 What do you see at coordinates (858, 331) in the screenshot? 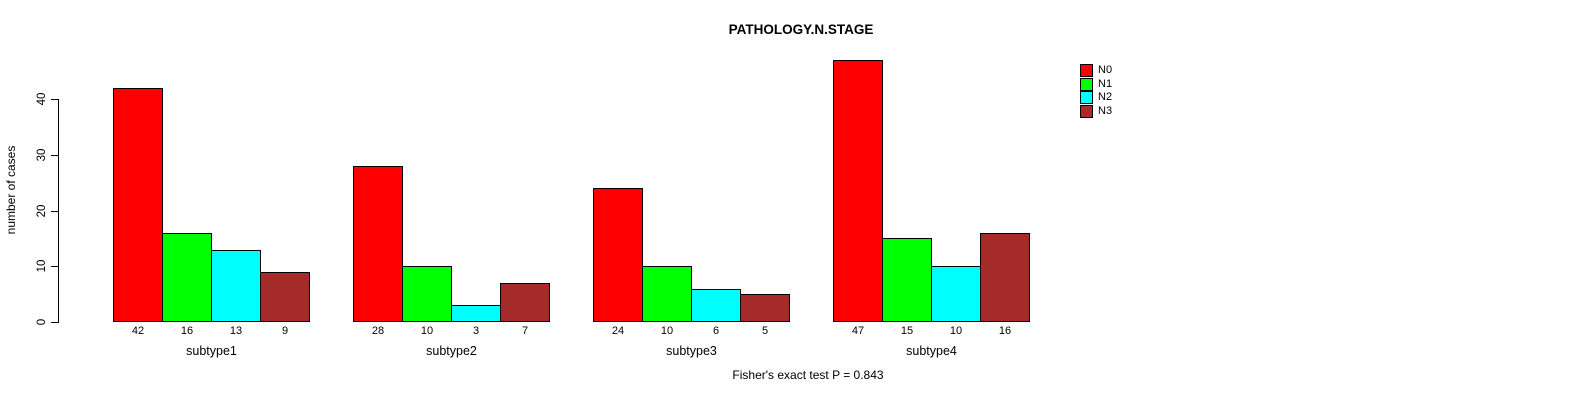
I see `bar-value-label: 47` at bounding box center [858, 331].